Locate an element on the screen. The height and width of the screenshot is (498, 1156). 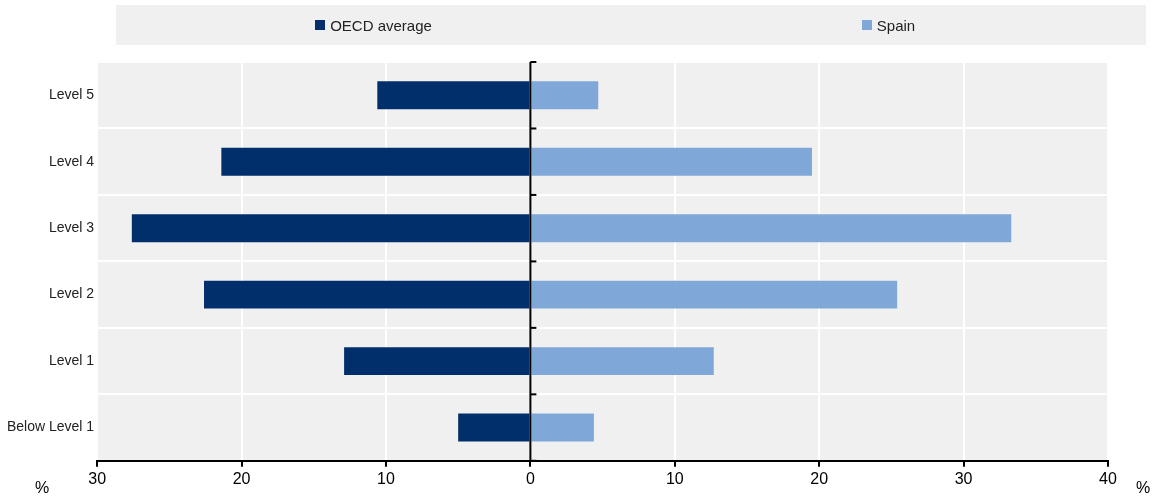
legend-label: Spain is located at coordinates (896, 25).